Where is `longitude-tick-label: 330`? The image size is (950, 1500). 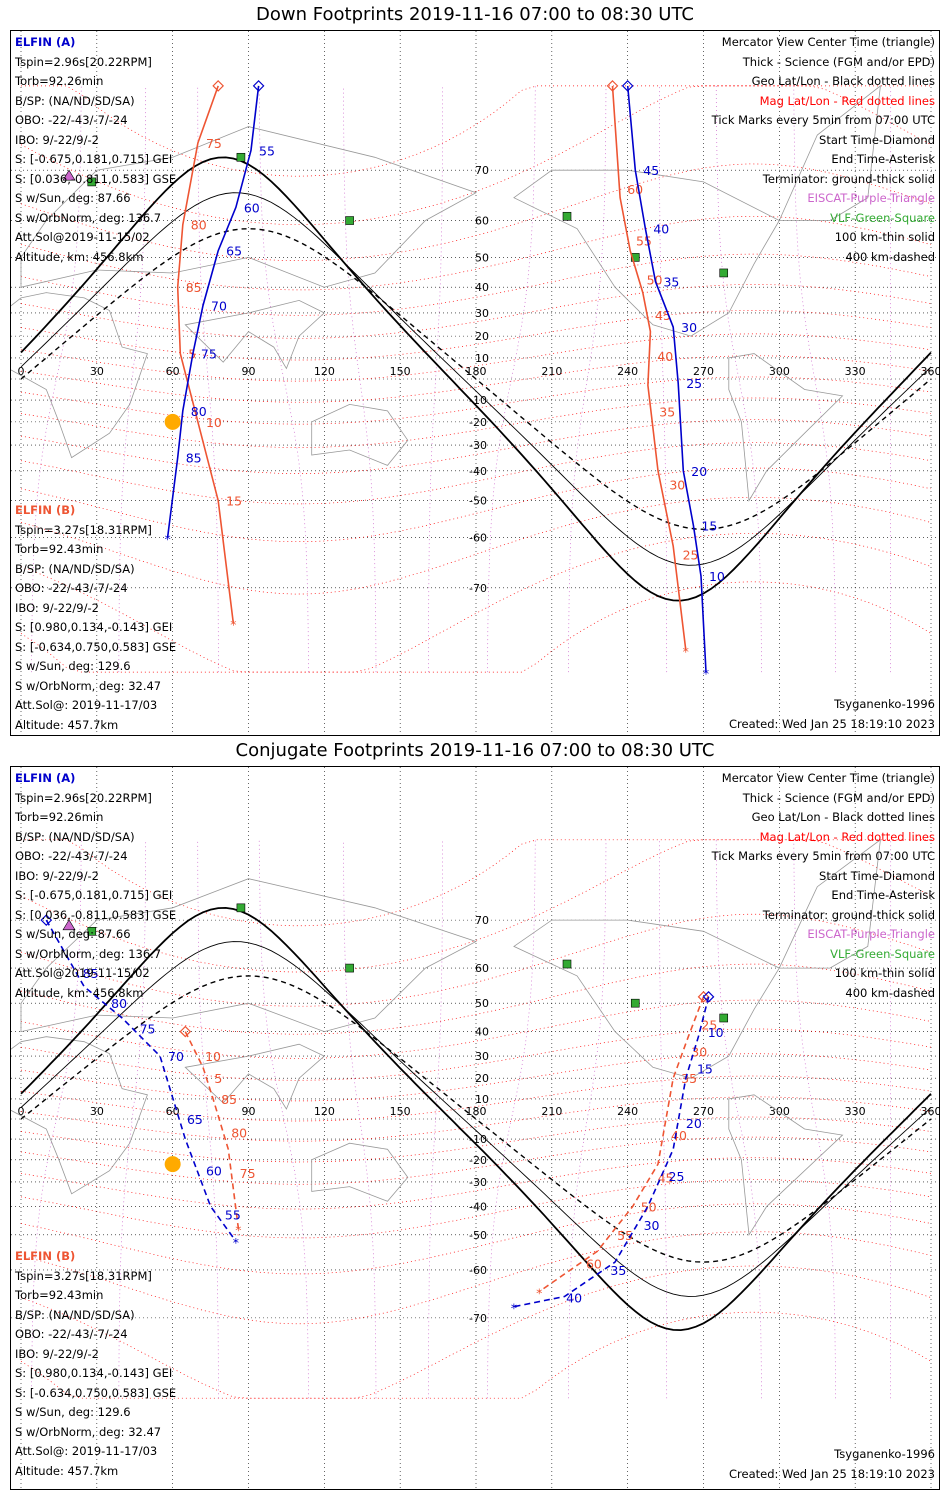 longitude-tick-label: 330 is located at coordinates (855, 1111).